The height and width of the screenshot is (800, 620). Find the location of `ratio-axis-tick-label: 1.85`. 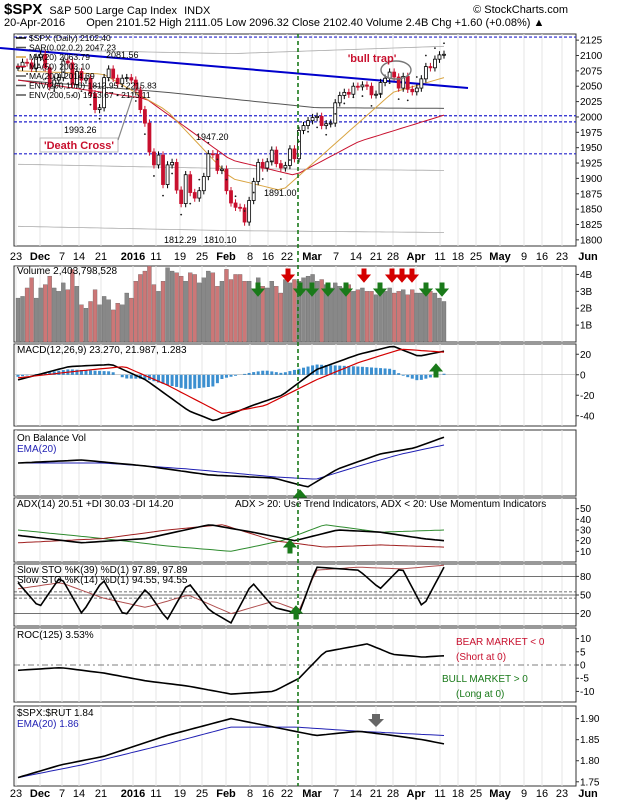

ratio-axis-tick-label: 1.85 is located at coordinates (590, 740).